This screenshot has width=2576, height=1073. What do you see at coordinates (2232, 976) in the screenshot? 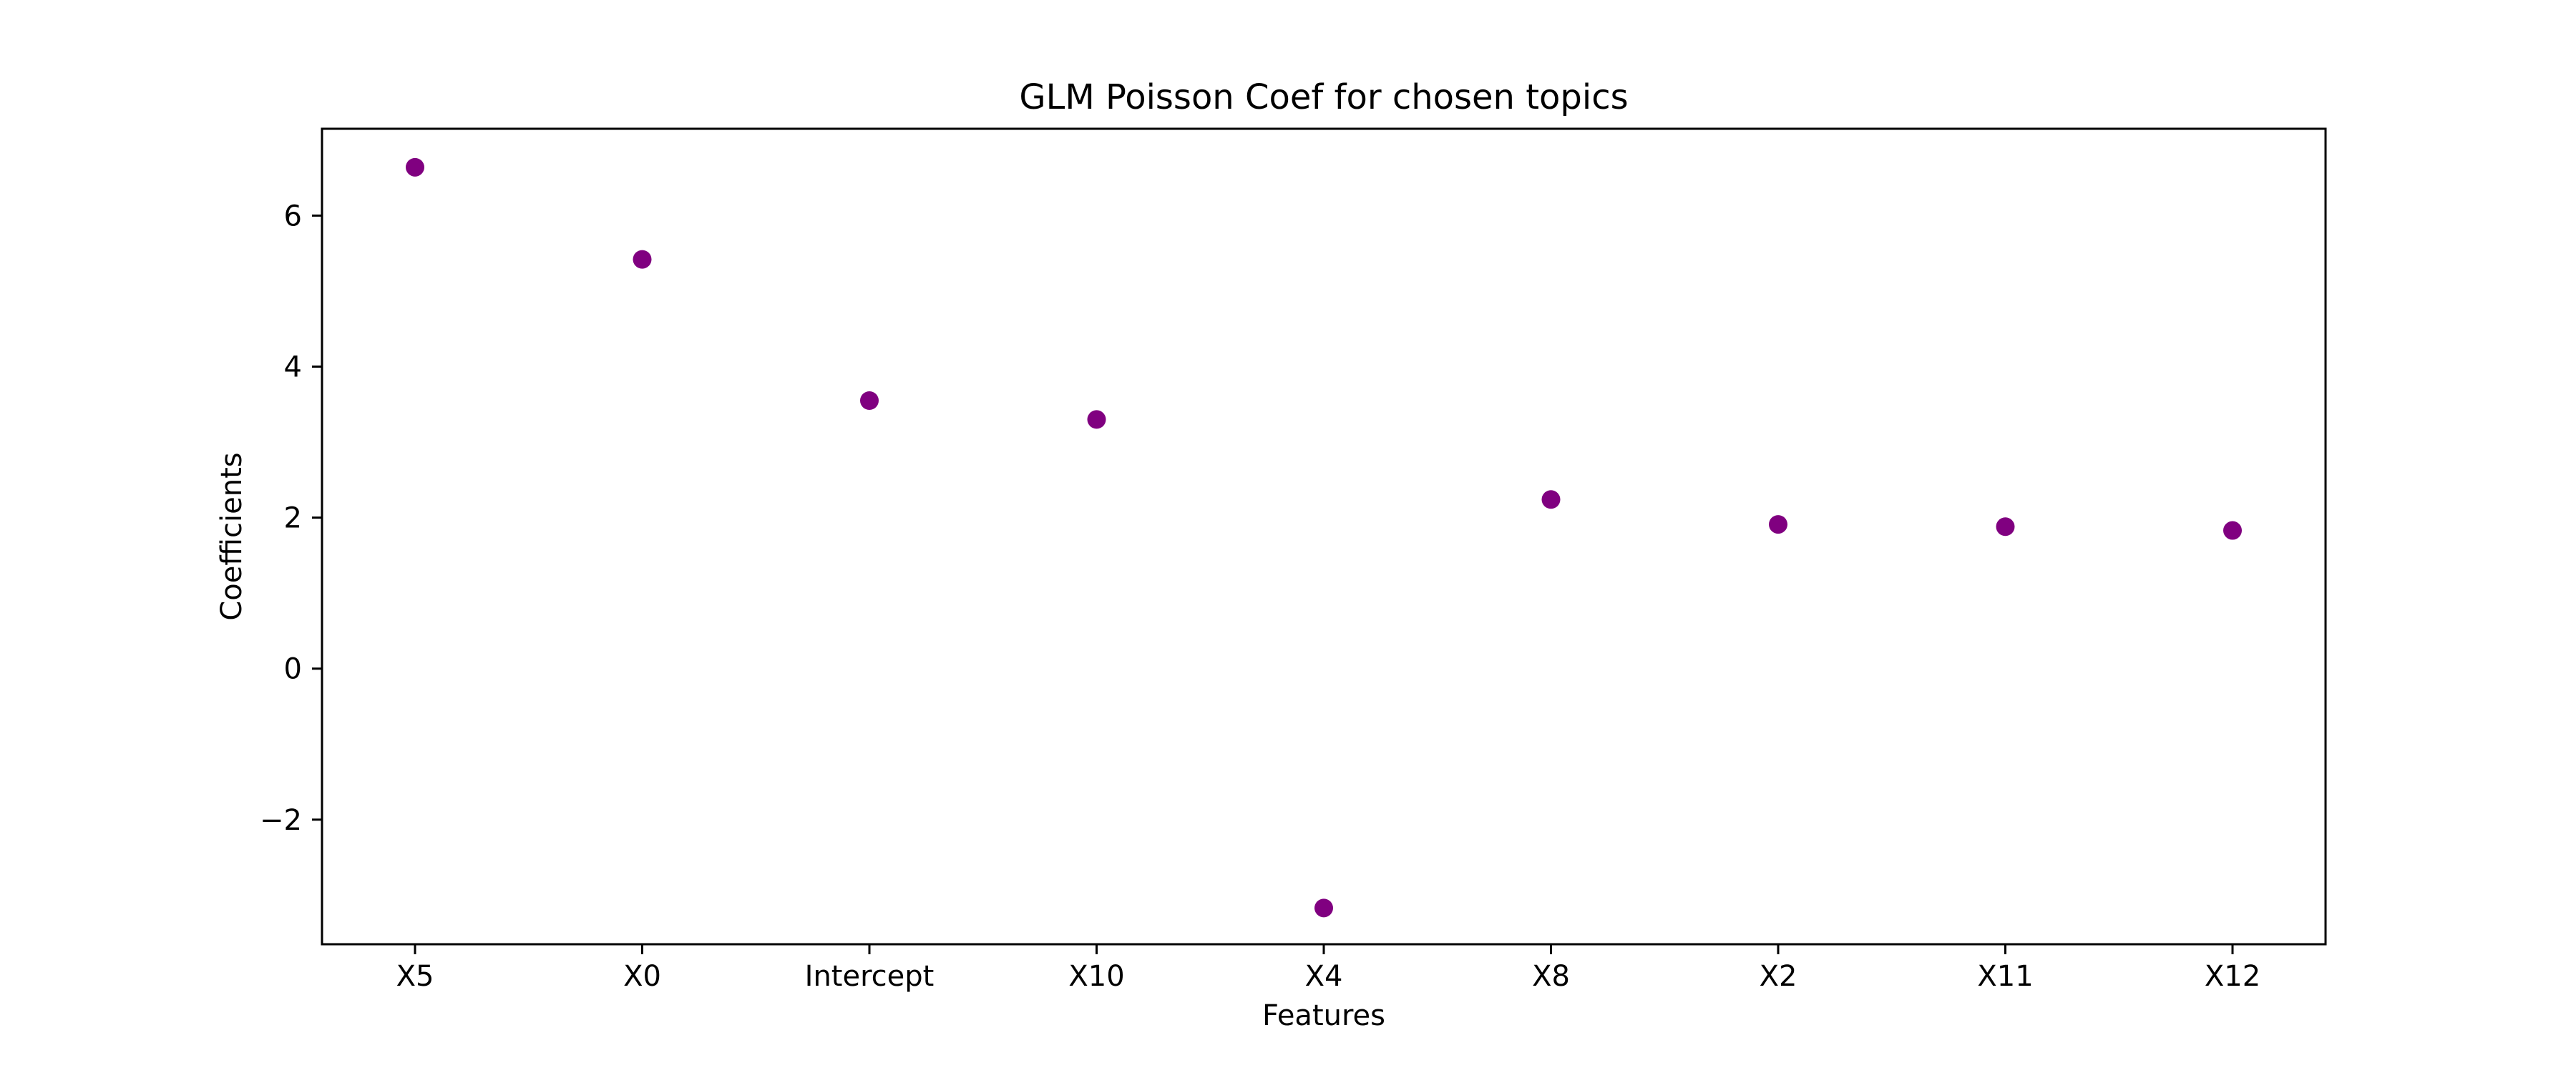
I see `x-tick-label: X12` at bounding box center [2232, 976].